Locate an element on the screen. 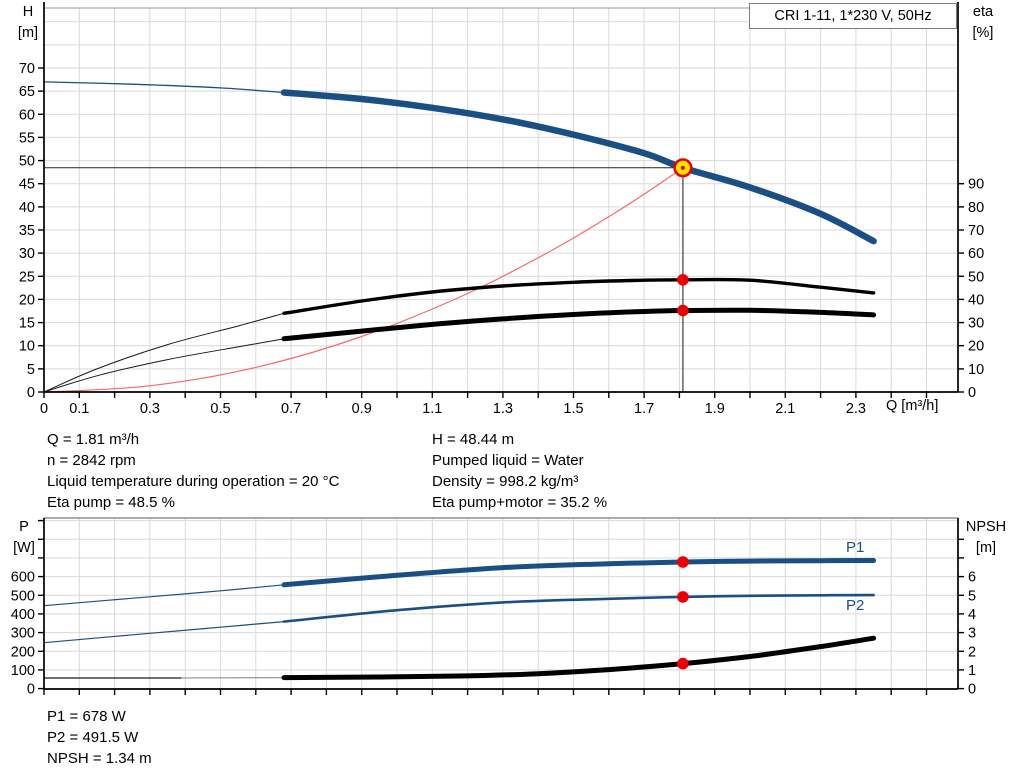 The height and width of the screenshot is (781, 1024). info-eta-pump-motor: Eta pump+motor = 35.2 % is located at coordinates (520, 502).